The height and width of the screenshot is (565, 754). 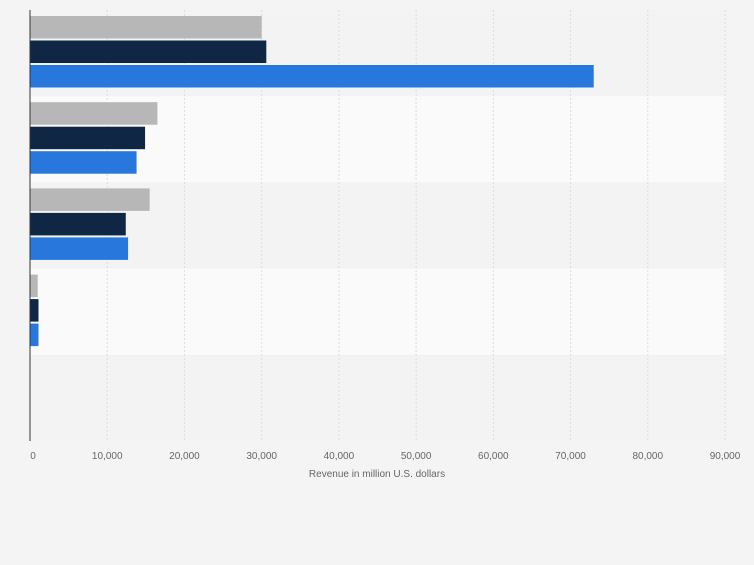 I want to click on x-tick-label: 60,000, so click(x=493, y=456).